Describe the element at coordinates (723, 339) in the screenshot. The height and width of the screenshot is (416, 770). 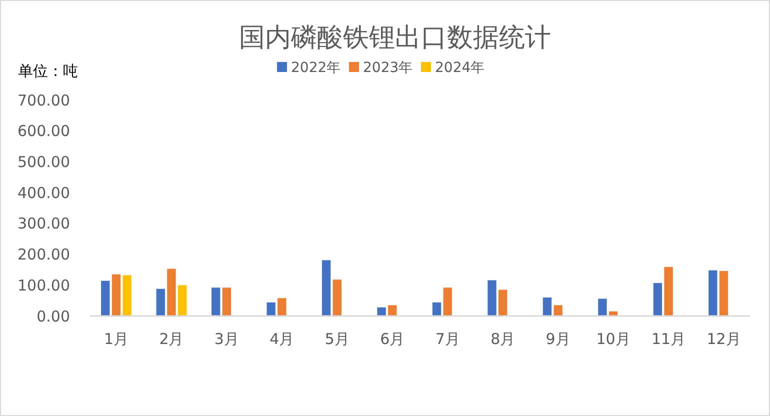
I see `x-tick-label: 12月` at that location.